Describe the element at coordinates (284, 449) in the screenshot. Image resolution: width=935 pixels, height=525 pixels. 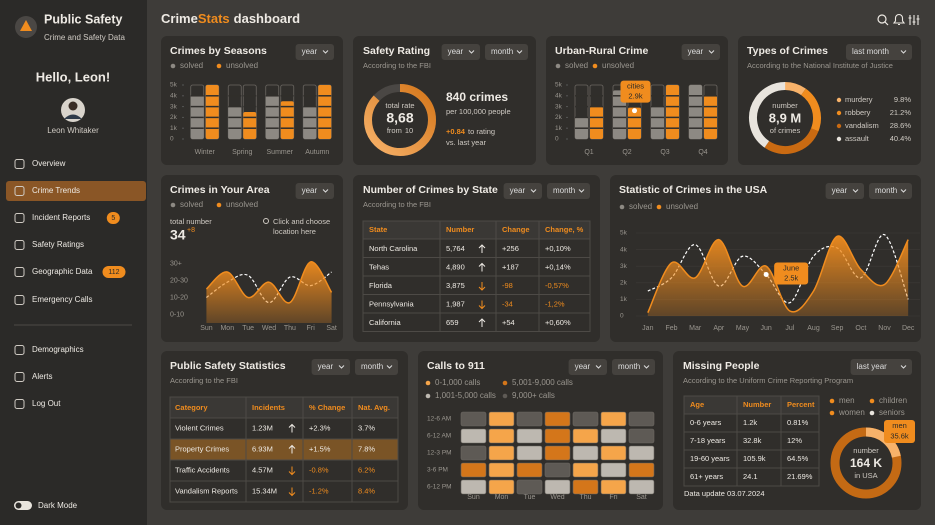
I see `row-highlight` at that location.